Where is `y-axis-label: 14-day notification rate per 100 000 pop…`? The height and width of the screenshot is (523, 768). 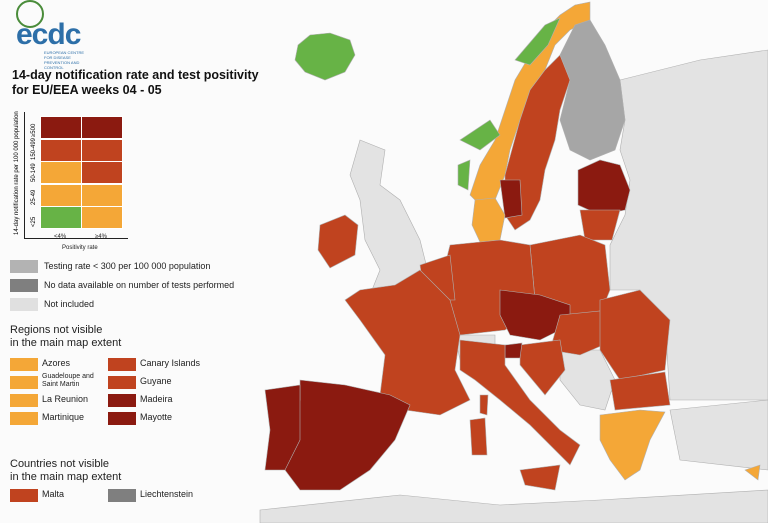
y-axis-label: 14-day notification rate per 100 000 pop… is located at coordinates (17, 173).